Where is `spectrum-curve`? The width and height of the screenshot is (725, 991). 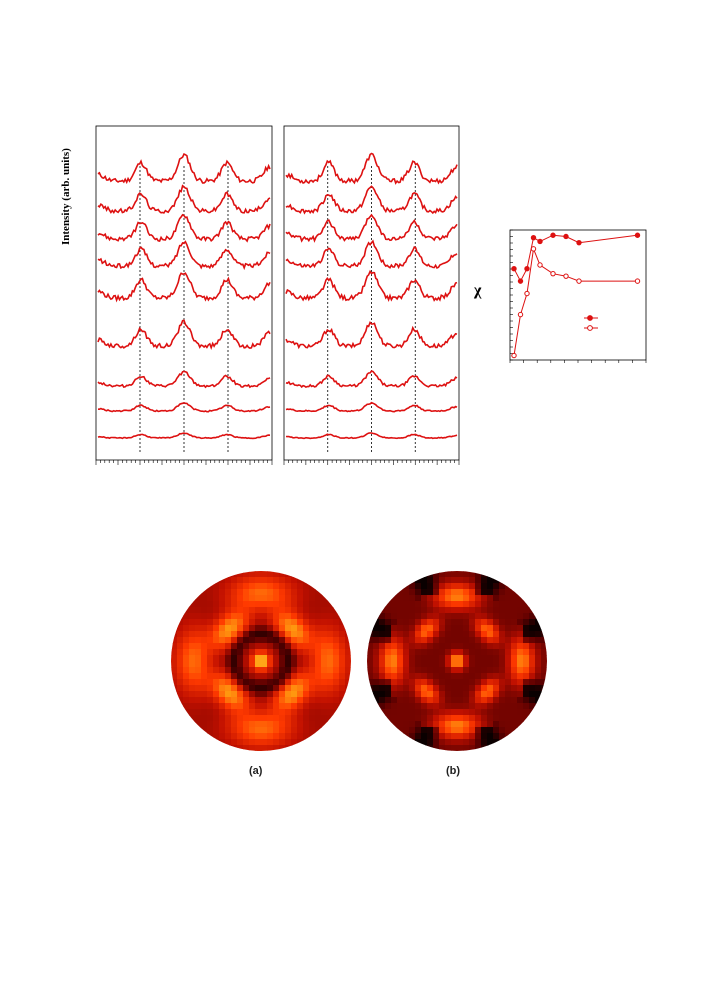 spectrum-curve is located at coordinates (371, 228).